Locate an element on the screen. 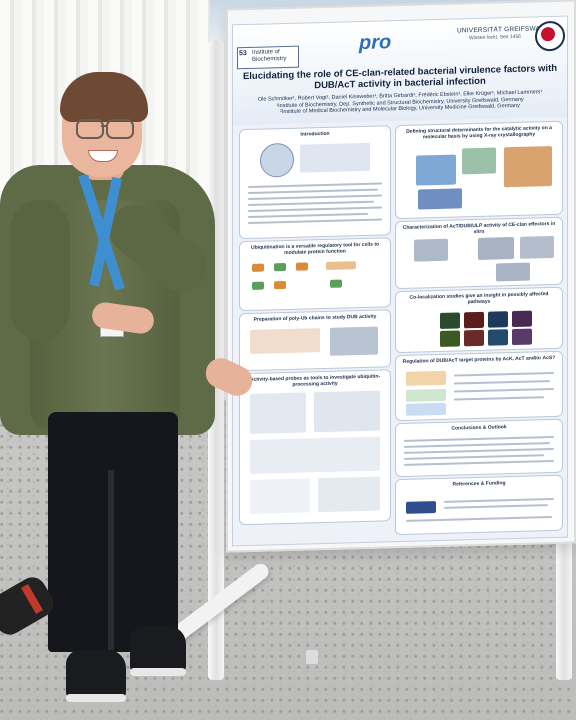  panel-introduction: Introduction is located at coordinates (315, 182).